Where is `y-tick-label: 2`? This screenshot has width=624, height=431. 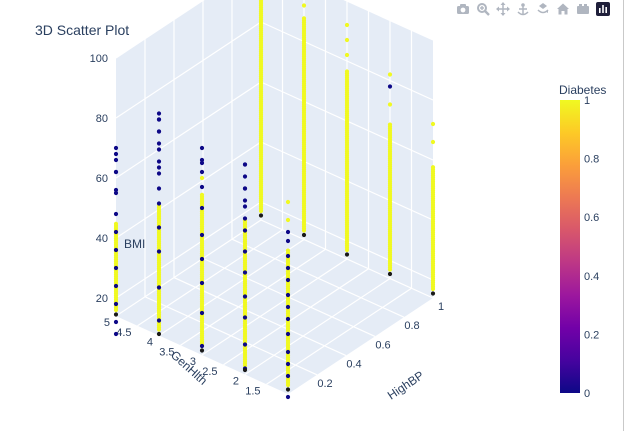
y-tick-label: 2 is located at coordinates (236, 382).